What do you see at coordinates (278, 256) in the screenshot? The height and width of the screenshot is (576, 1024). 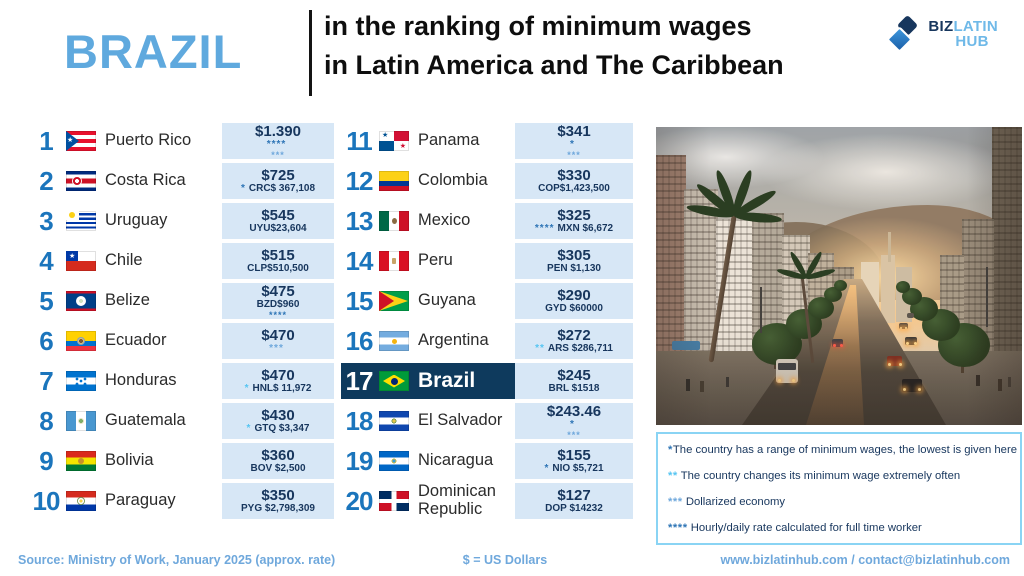 I see `wage-usd: $515` at bounding box center [278, 256].